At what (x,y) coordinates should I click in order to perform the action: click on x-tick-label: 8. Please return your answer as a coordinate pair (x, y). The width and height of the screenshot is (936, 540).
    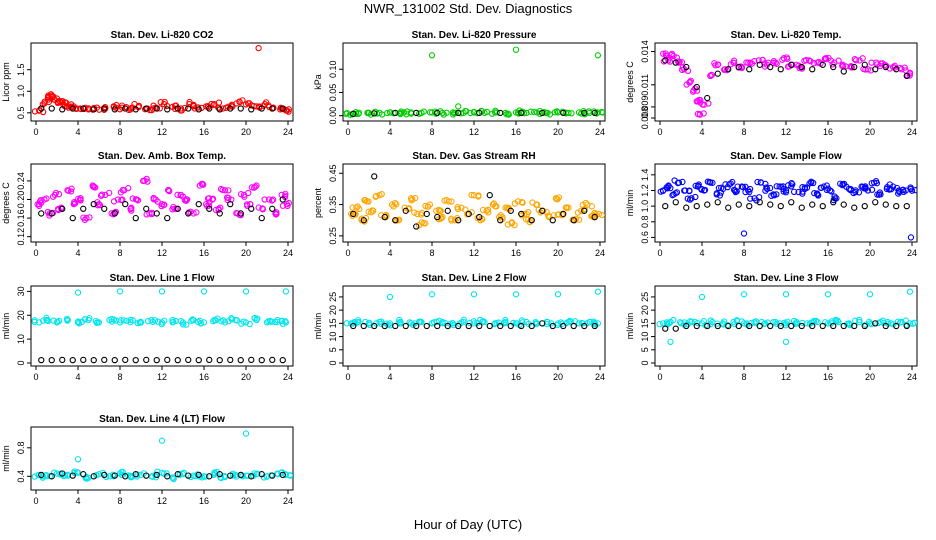
    Looking at the image, I should click on (743, 253).